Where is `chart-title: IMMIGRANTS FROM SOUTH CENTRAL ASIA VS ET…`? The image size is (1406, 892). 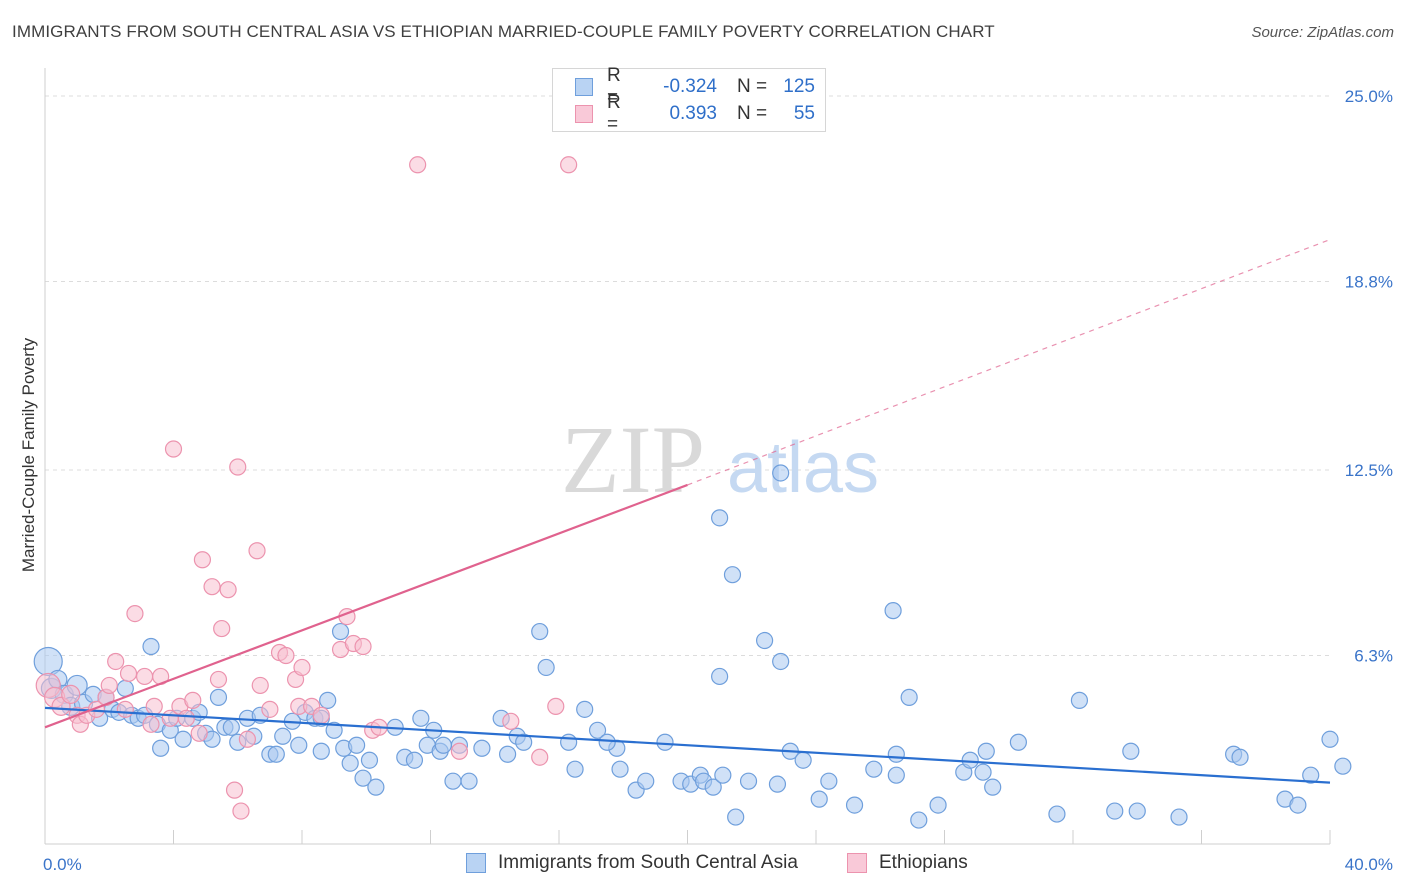 chart-title: IMMIGRANTS FROM SOUTH CENTRAL ASIA VS ET… is located at coordinates (503, 31).